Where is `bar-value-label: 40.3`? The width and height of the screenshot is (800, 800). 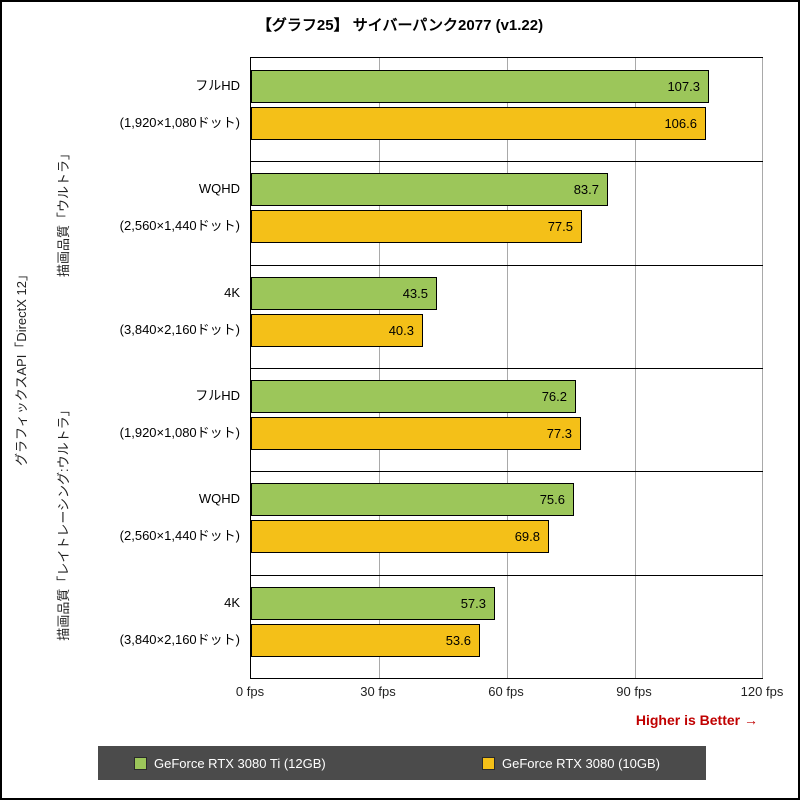 bar-value-label: 40.3 is located at coordinates (401, 330).